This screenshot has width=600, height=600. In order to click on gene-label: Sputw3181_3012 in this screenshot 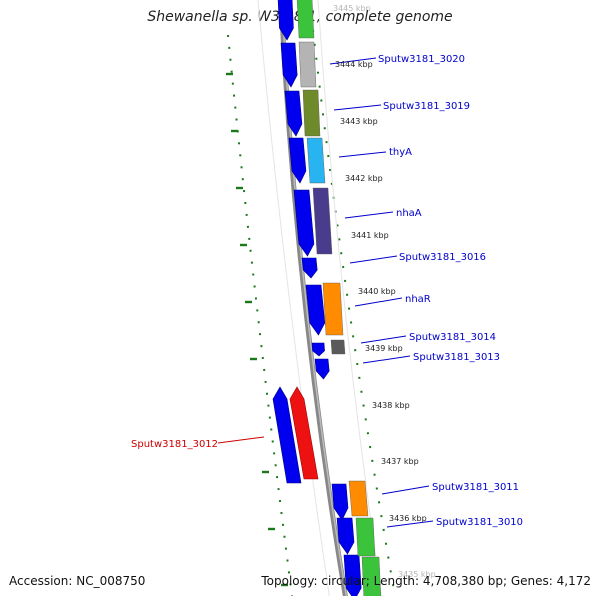, I will do `click(174, 444)`.